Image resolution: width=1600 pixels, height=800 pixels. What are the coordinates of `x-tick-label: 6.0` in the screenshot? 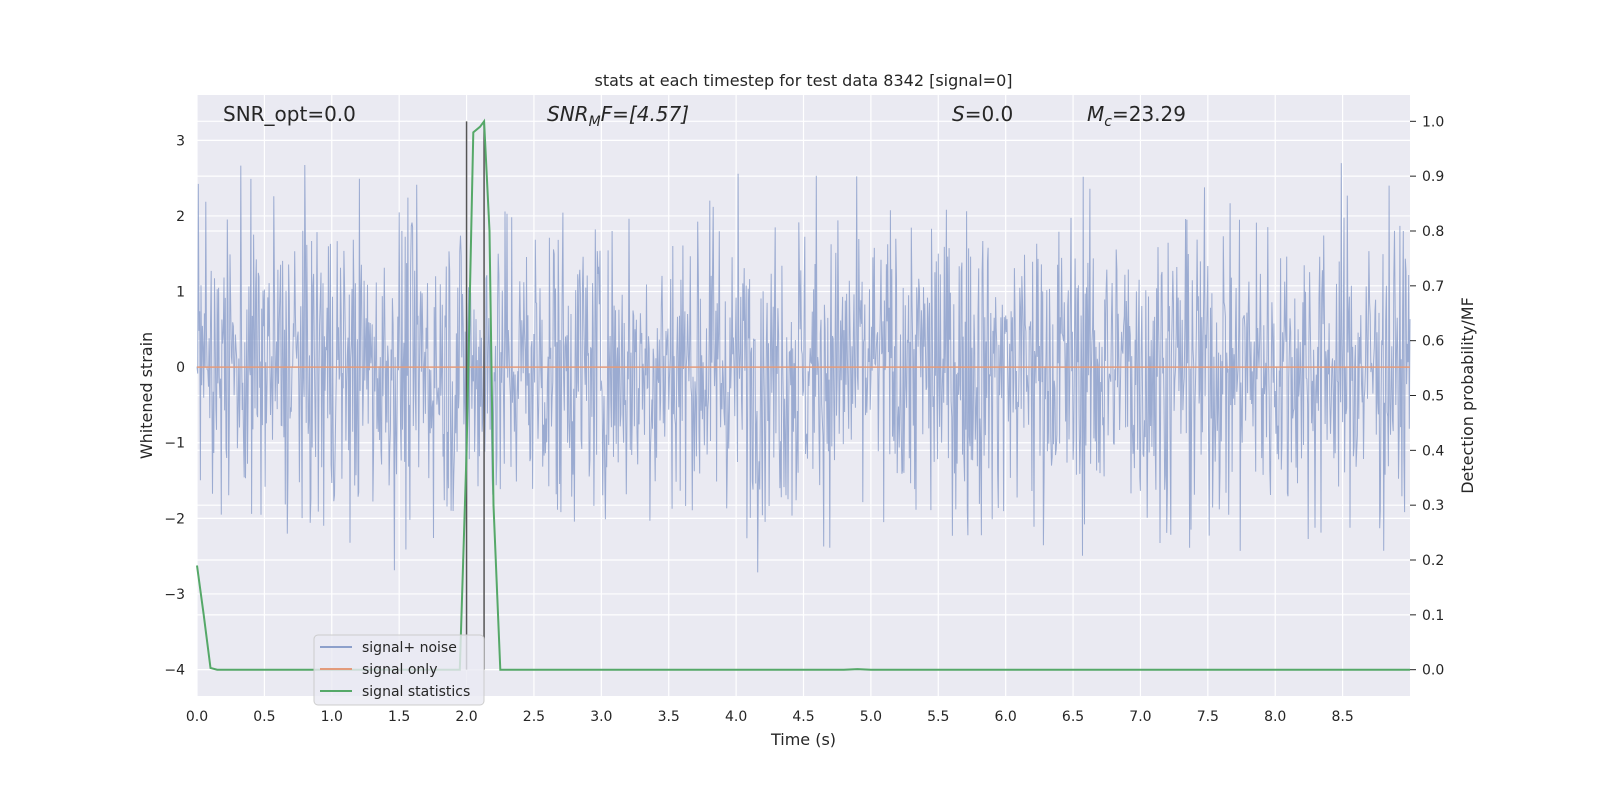 It's located at (1006, 717).